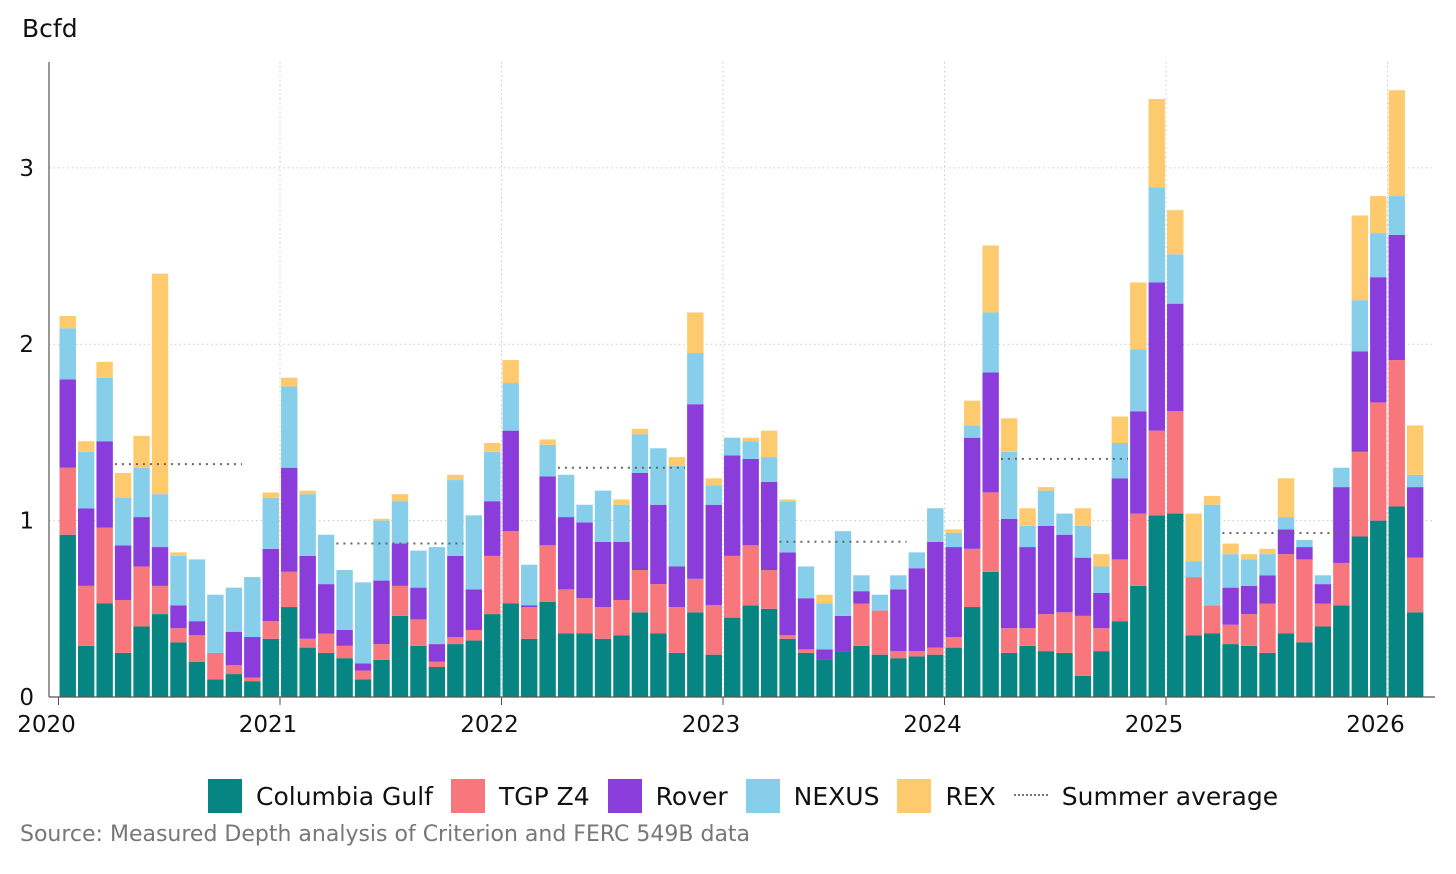  What do you see at coordinates (26, 698) in the screenshot?
I see `y-tick-label: 0` at bounding box center [26, 698].